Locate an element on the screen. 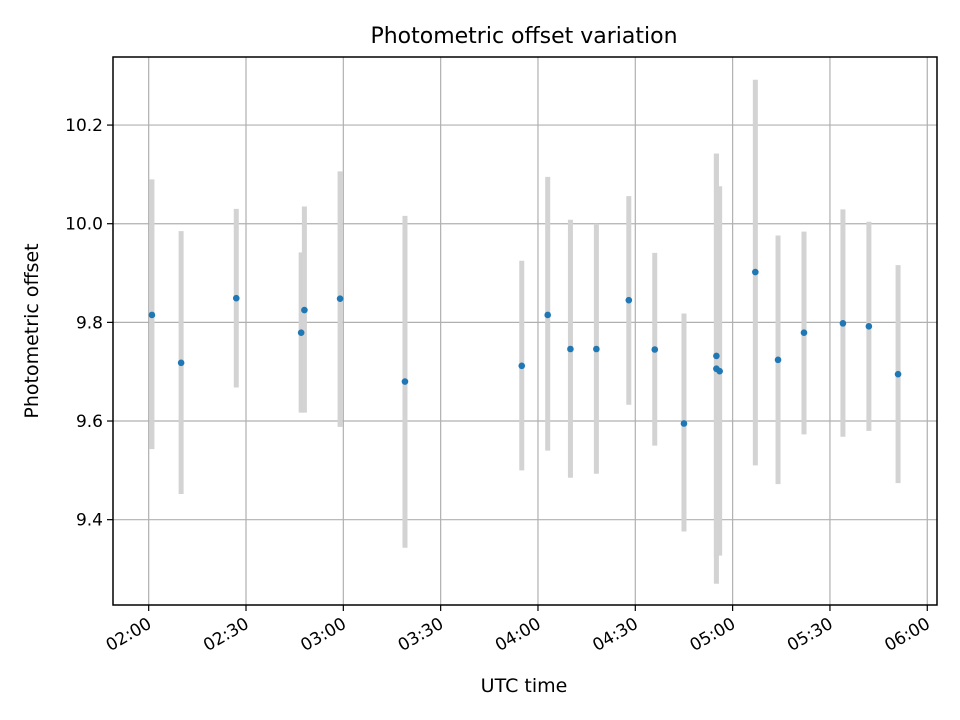 The height and width of the screenshot is (720, 960). y-tick-label: 9.6 is located at coordinates (89, 422).